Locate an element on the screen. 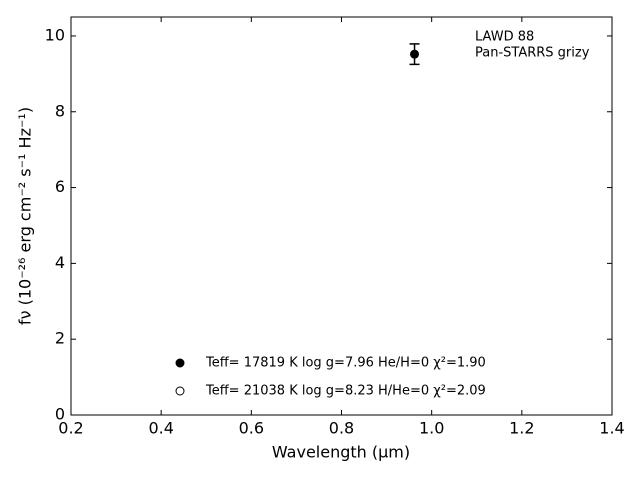 The image size is (640, 484). x-tick-label: 0.2 is located at coordinates (70, 428).